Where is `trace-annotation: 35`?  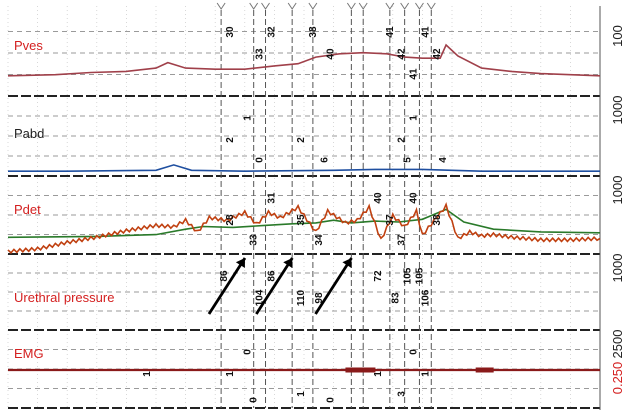
trace-annotation: 35 is located at coordinates (301, 220).